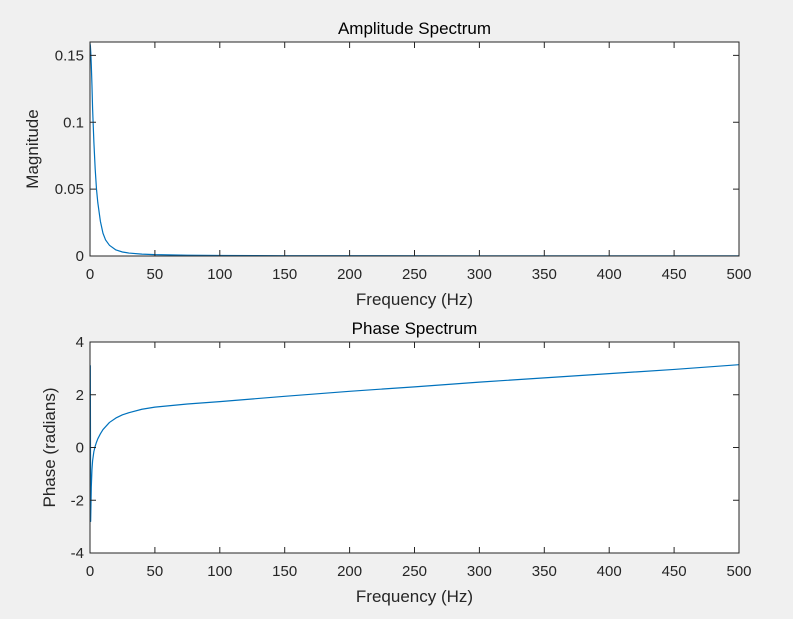 Image resolution: width=793 pixels, height=619 pixels. What do you see at coordinates (349, 274) in the screenshot?
I see `amplitude-x-tick-label: 200` at bounding box center [349, 274].